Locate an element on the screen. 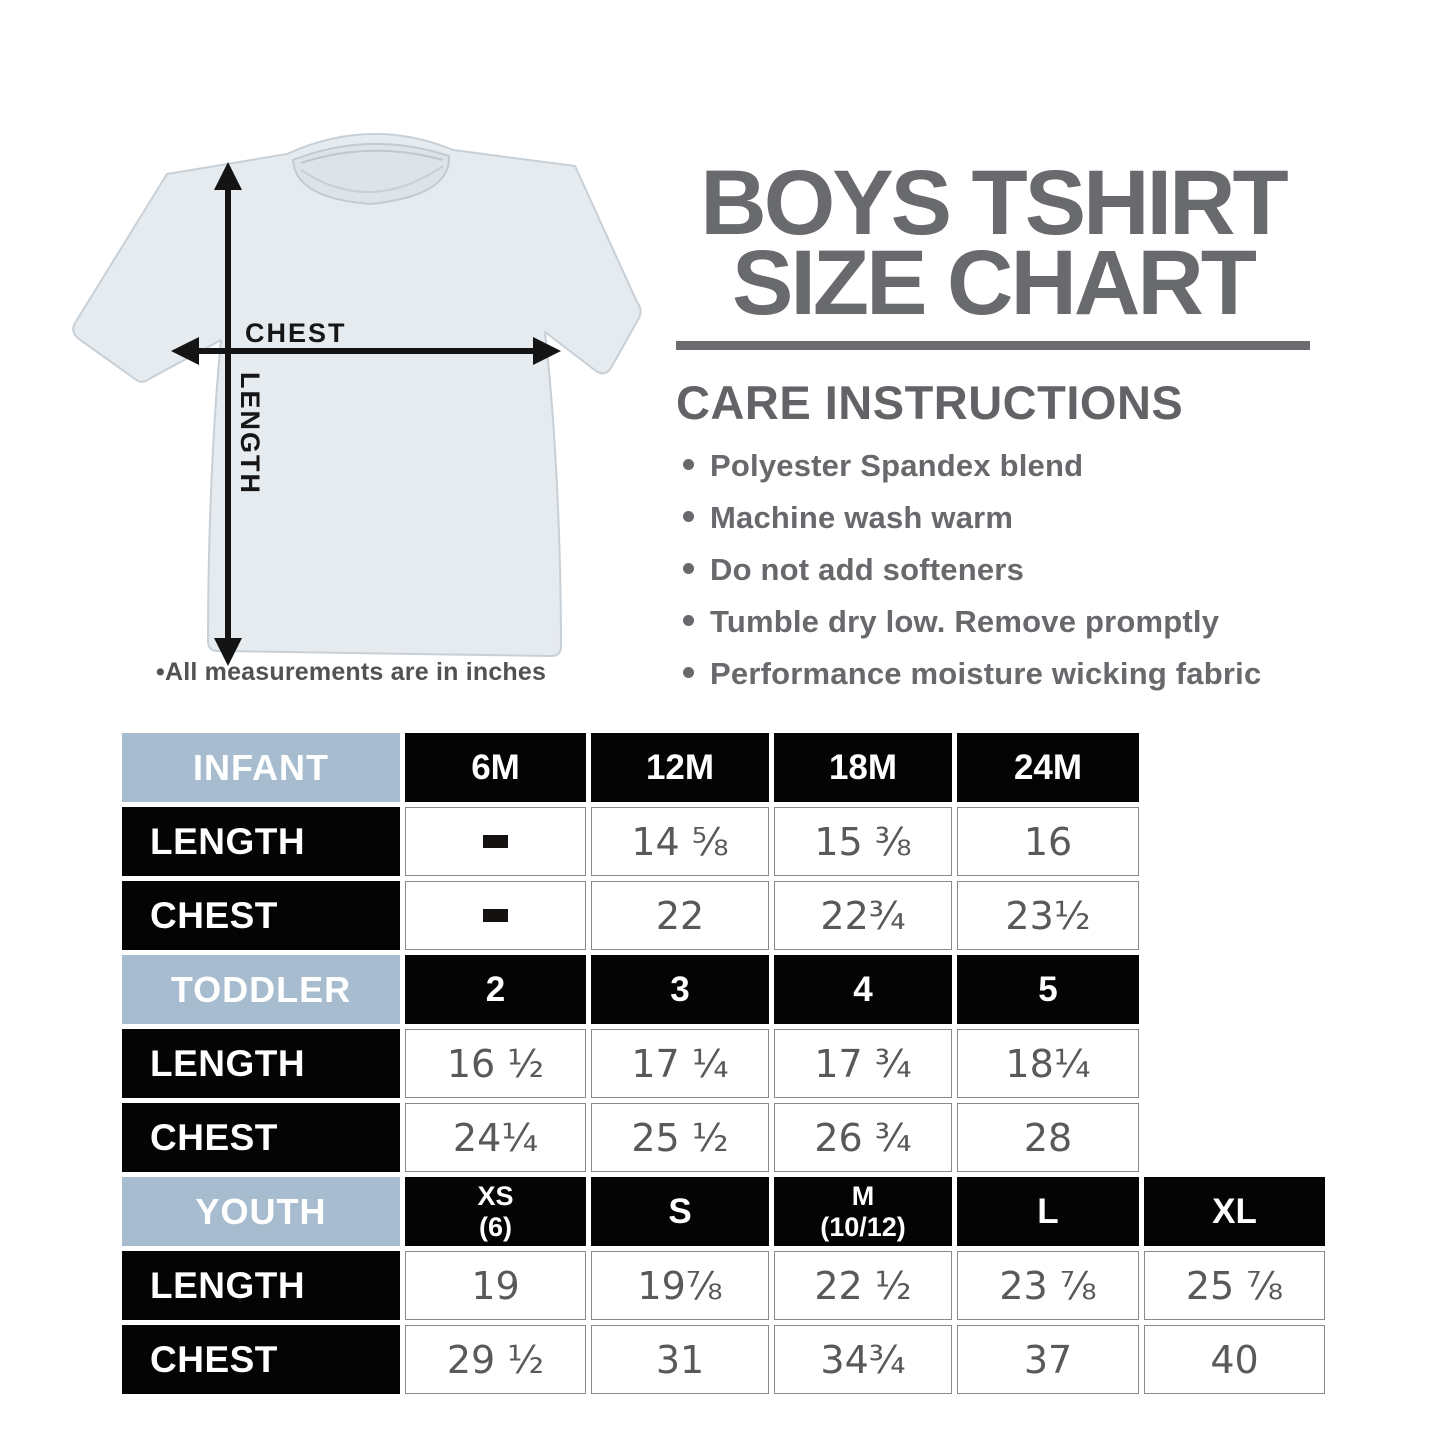 The height and width of the screenshot is (1445, 1445). size-table-size-header: 3 is located at coordinates (680, 989).